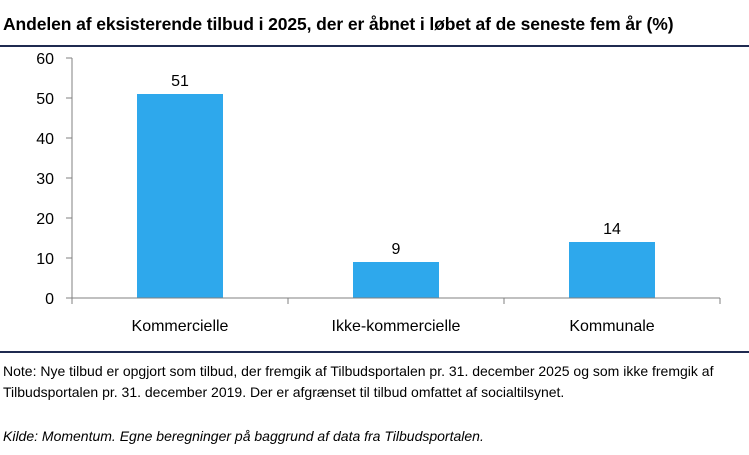 The height and width of the screenshot is (455, 749). What do you see at coordinates (180, 326) in the screenshot?
I see `x-tick-label: Kommercielle` at bounding box center [180, 326].